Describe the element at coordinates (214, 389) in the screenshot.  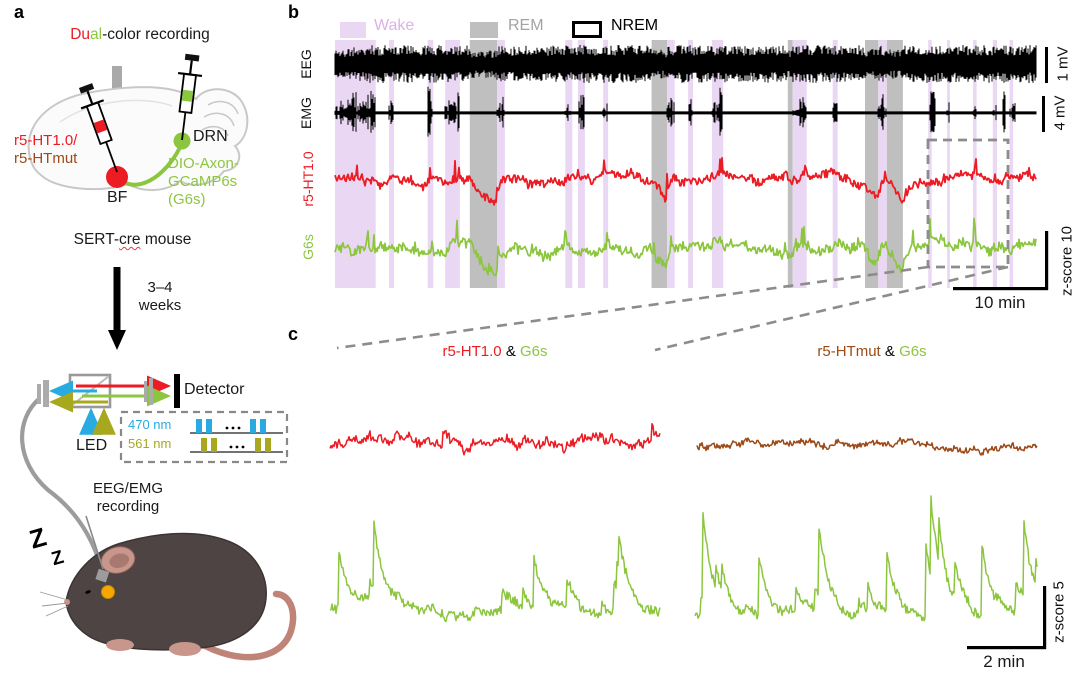
I see `detector-label: Detector` at that location.